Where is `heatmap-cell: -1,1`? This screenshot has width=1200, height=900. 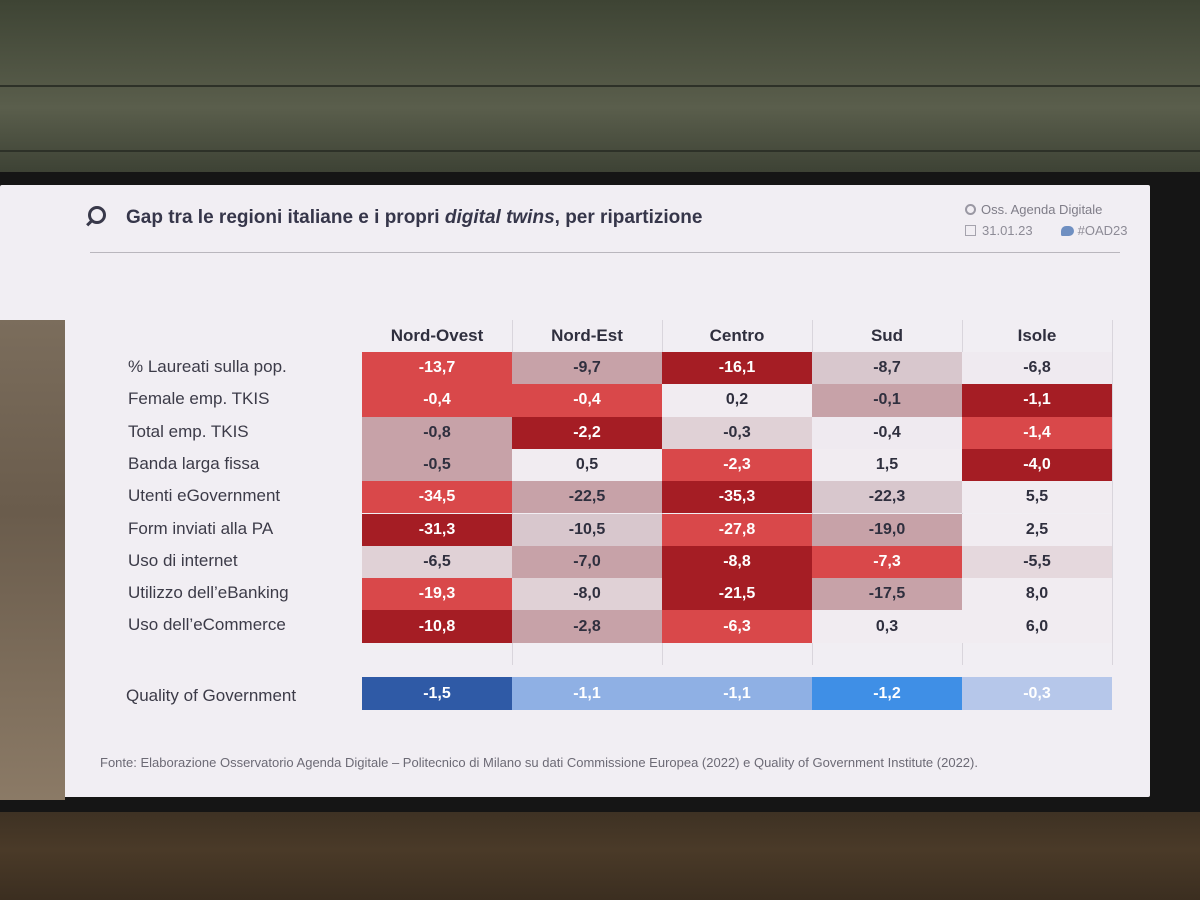
heatmap-cell: -1,1 is located at coordinates (1037, 400).